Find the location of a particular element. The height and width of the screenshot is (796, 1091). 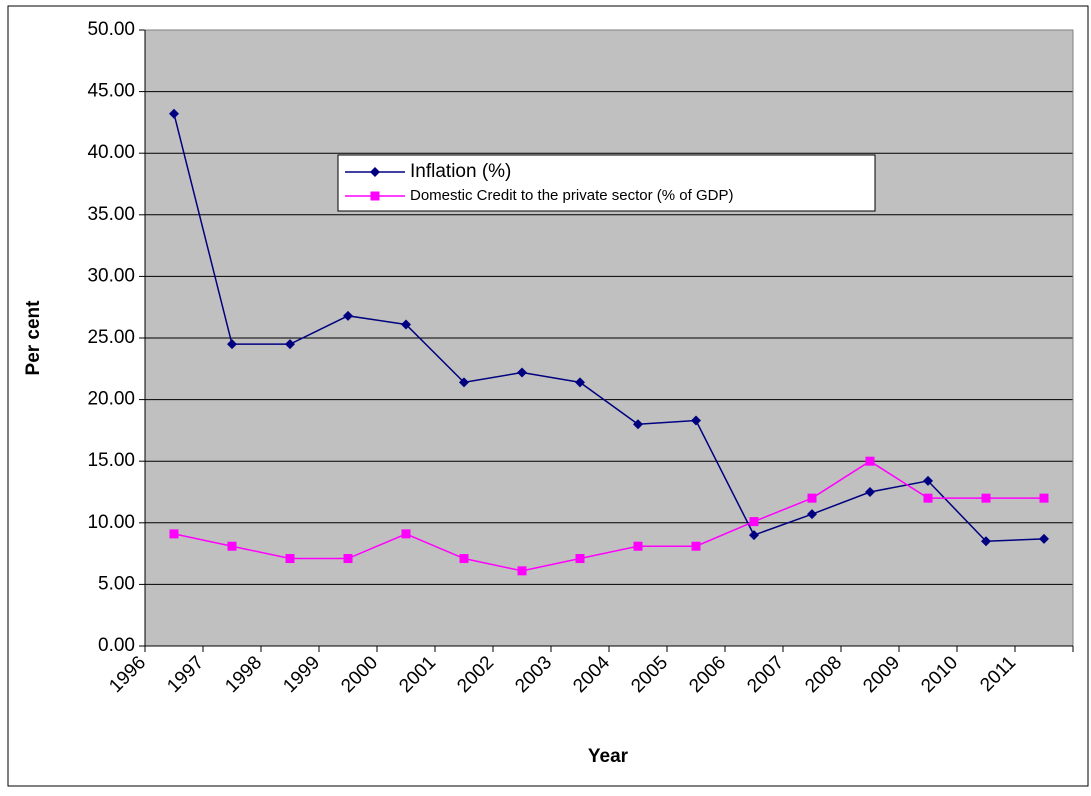

series-line is located at coordinates (608, 516).